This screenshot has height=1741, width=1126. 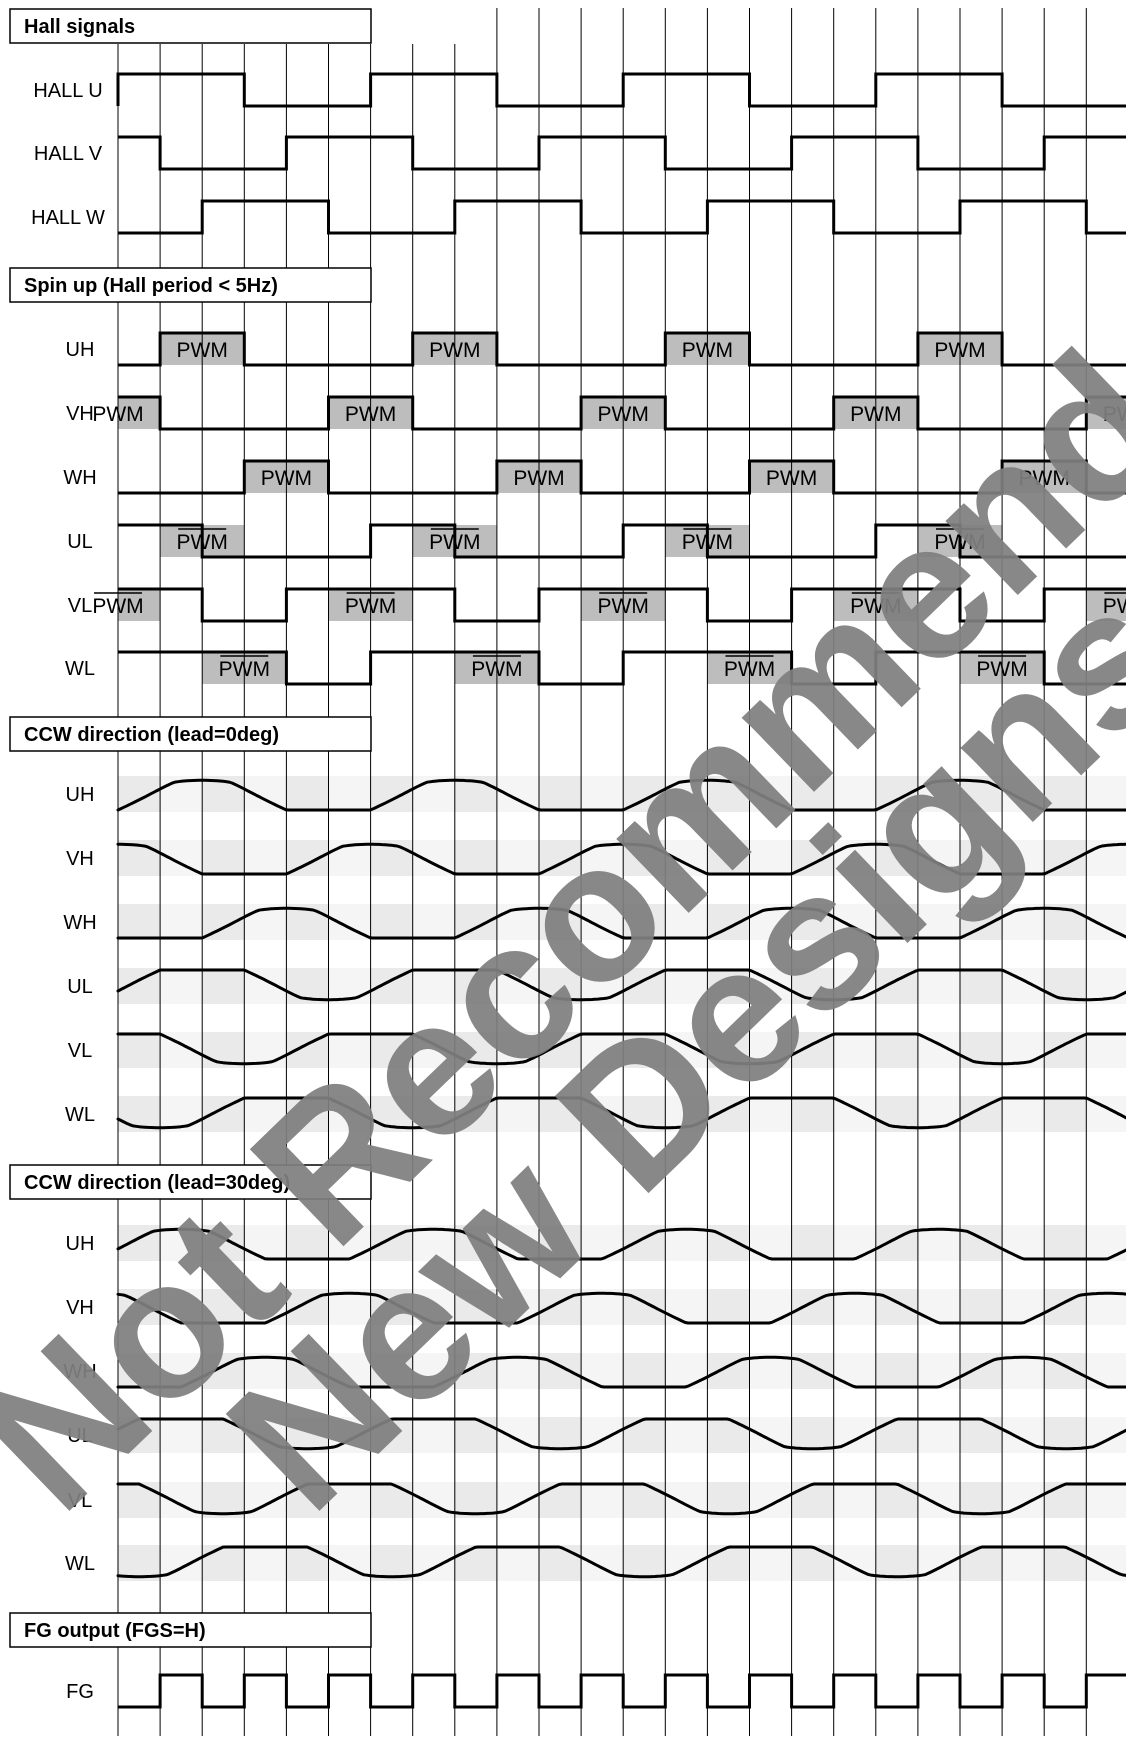 I want to click on signal-label: VL, so click(x=80, y=1051).